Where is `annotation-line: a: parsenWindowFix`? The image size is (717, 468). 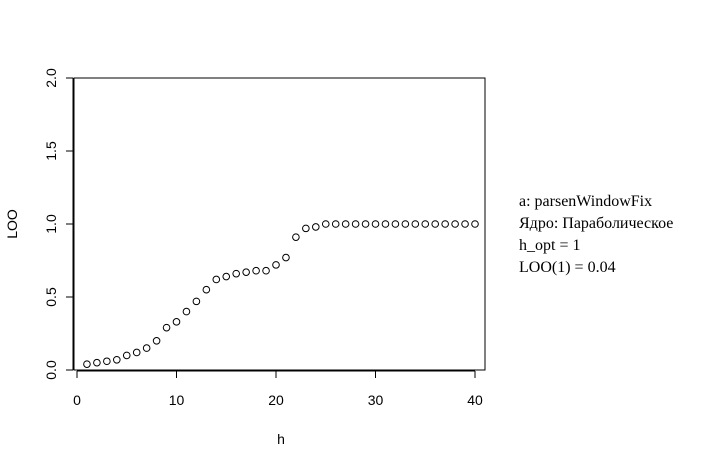
annotation-line: a: parsenWindowFix is located at coordinates (585, 201).